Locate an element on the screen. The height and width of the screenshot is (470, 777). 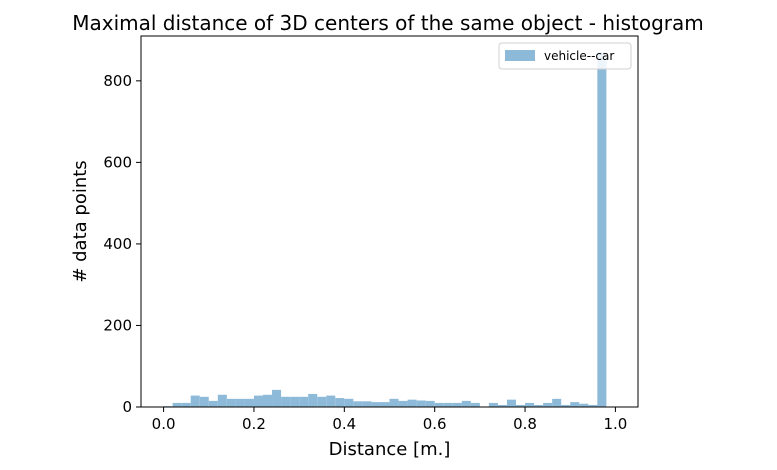
legend: vehicle--car is located at coordinates (565, 56).